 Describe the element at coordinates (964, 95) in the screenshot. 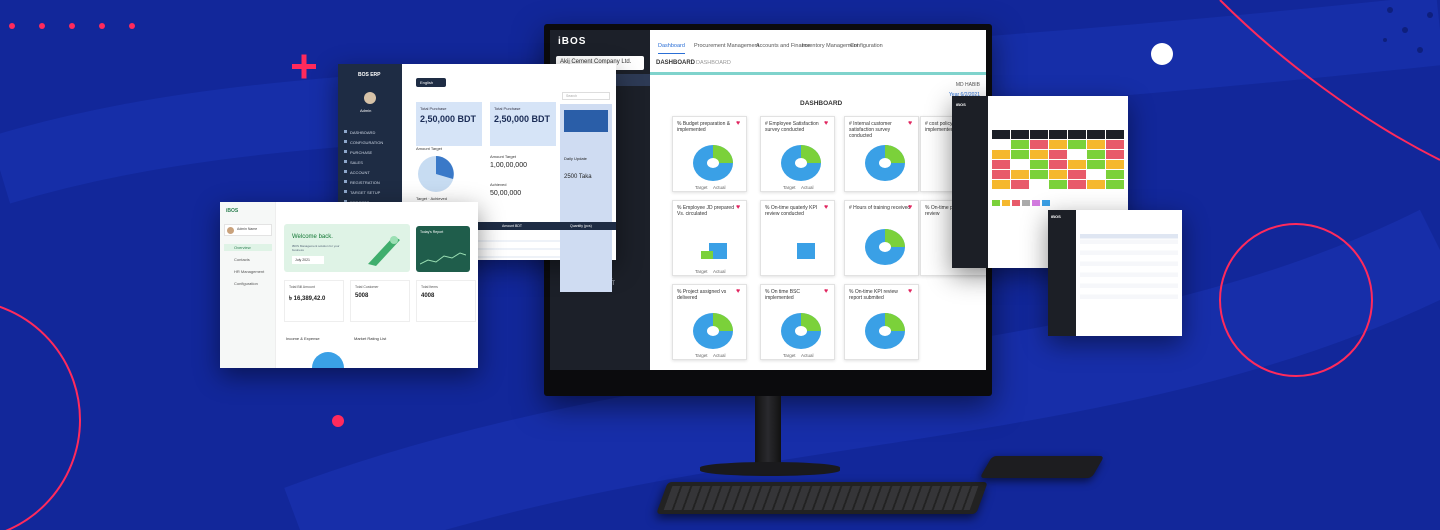

I see `date-filter: Year 6/2/2021` at that location.